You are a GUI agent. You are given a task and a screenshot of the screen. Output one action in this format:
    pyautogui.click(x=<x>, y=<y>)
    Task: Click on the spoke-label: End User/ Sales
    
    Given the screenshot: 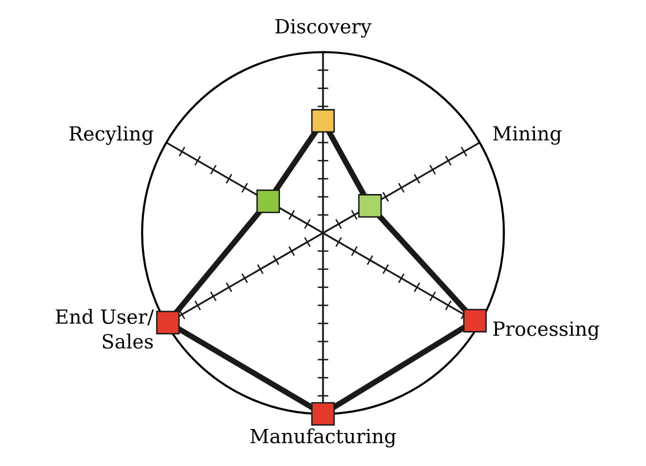 What is the action you would take?
    pyautogui.click(x=105, y=328)
    